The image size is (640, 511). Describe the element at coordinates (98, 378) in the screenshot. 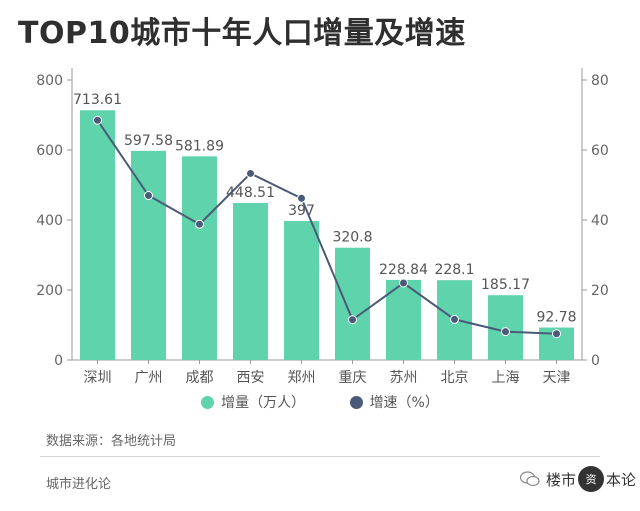

I see `category-label: 深圳` at that location.